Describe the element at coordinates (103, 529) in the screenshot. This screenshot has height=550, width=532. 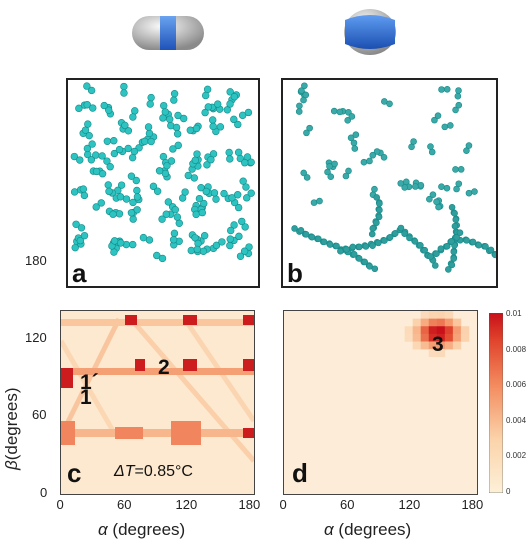
I see `alpha-symbol-c: α` at that location.